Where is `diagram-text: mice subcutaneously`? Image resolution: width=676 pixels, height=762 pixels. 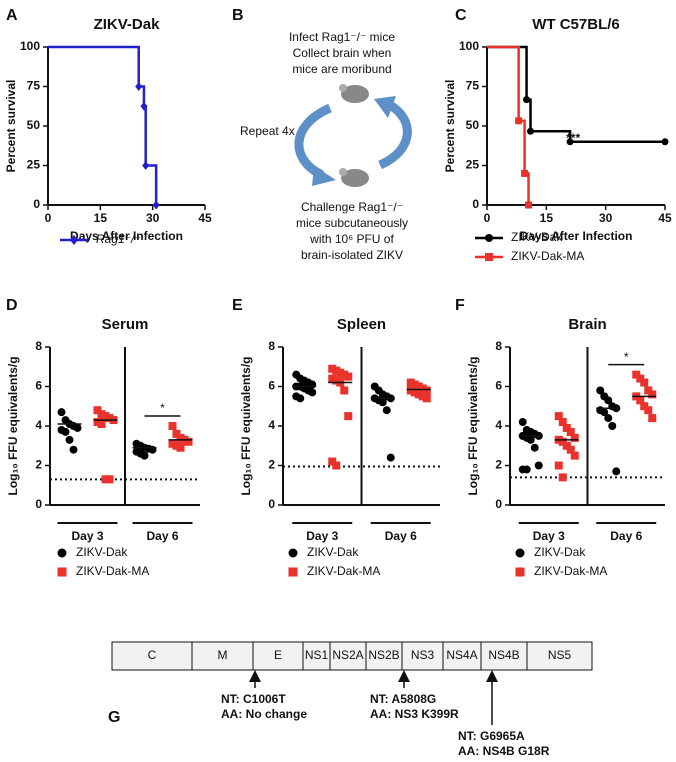 diagram-text: mice subcutaneously is located at coordinates (352, 223).